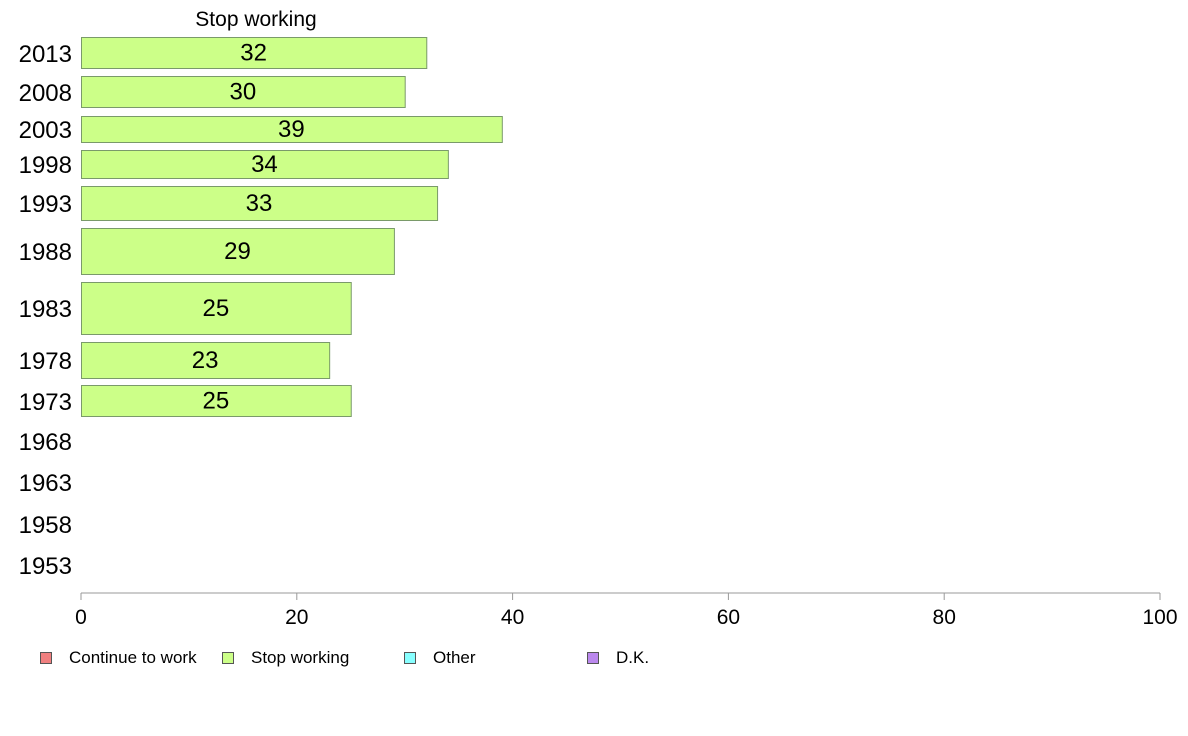 The height and width of the screenshot is (736, 1188). I want to click on legend-label: Continue to work, so click(133, 657).